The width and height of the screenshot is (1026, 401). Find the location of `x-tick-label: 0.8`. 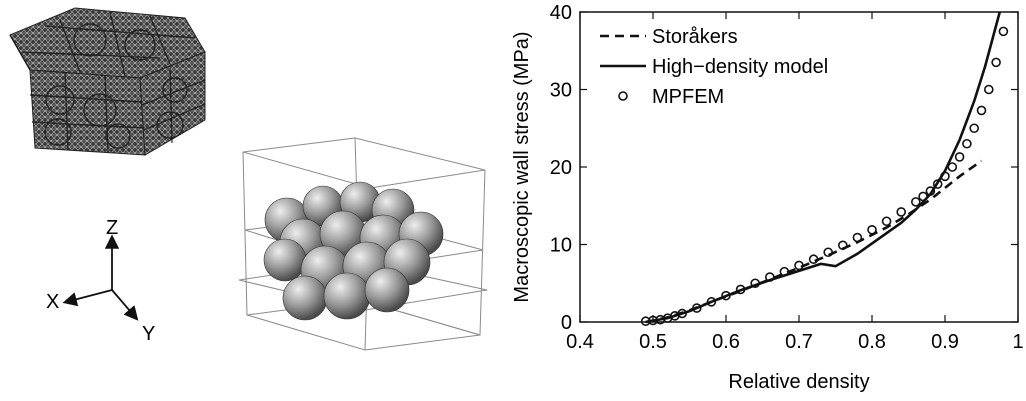

x-tick-label: 0.8 is located at coordinates (872, 342).